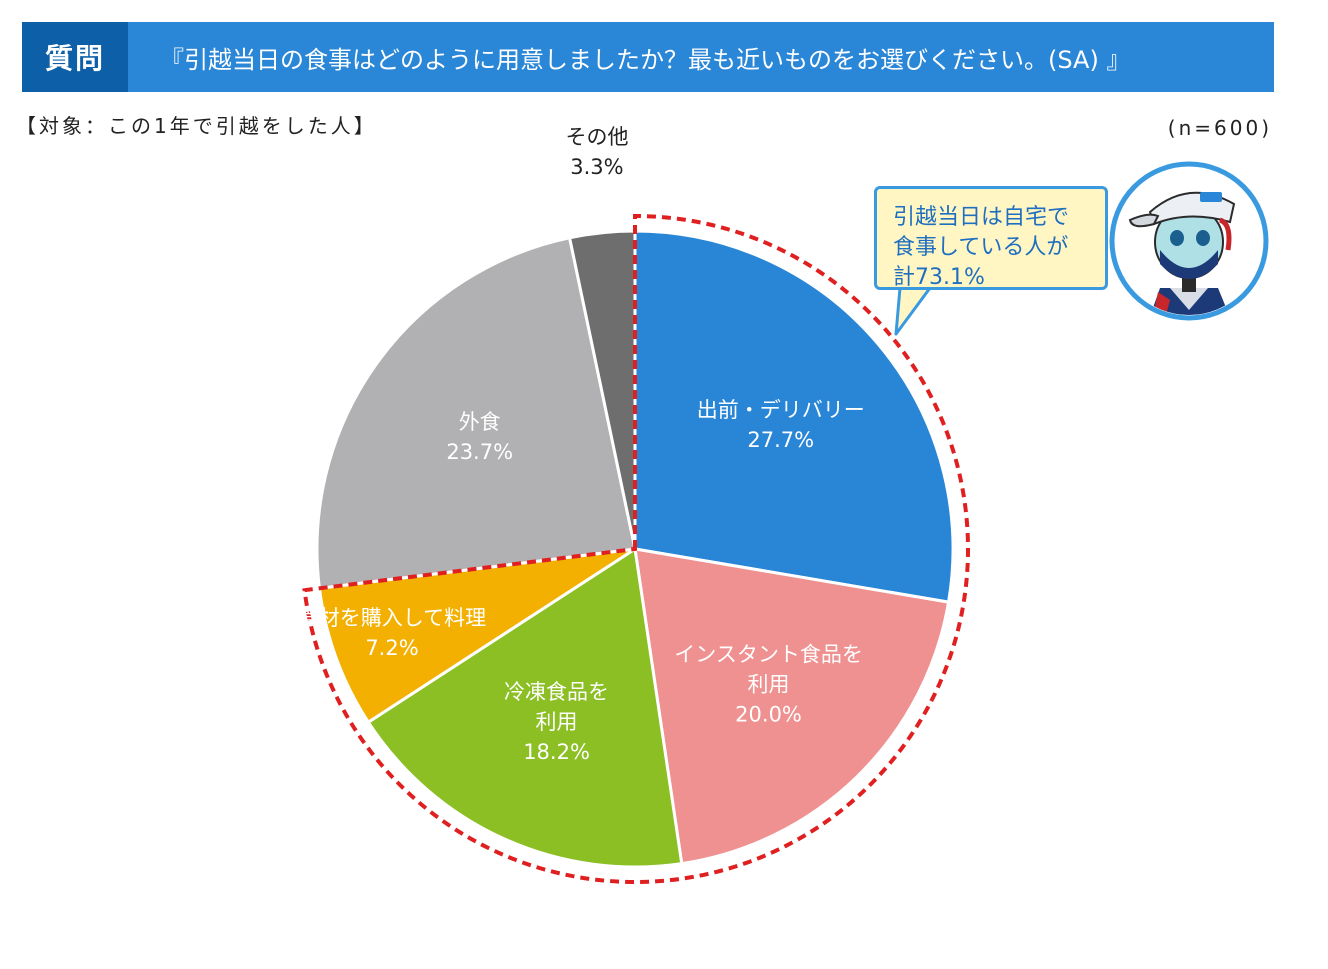 The width and height of the screenshot is (1328, 969). What do you see at coordinates (556, 692) in the screenshot?
I see `slice-name-label-2: 冷凍食品を` at bounding box center [556, 692].